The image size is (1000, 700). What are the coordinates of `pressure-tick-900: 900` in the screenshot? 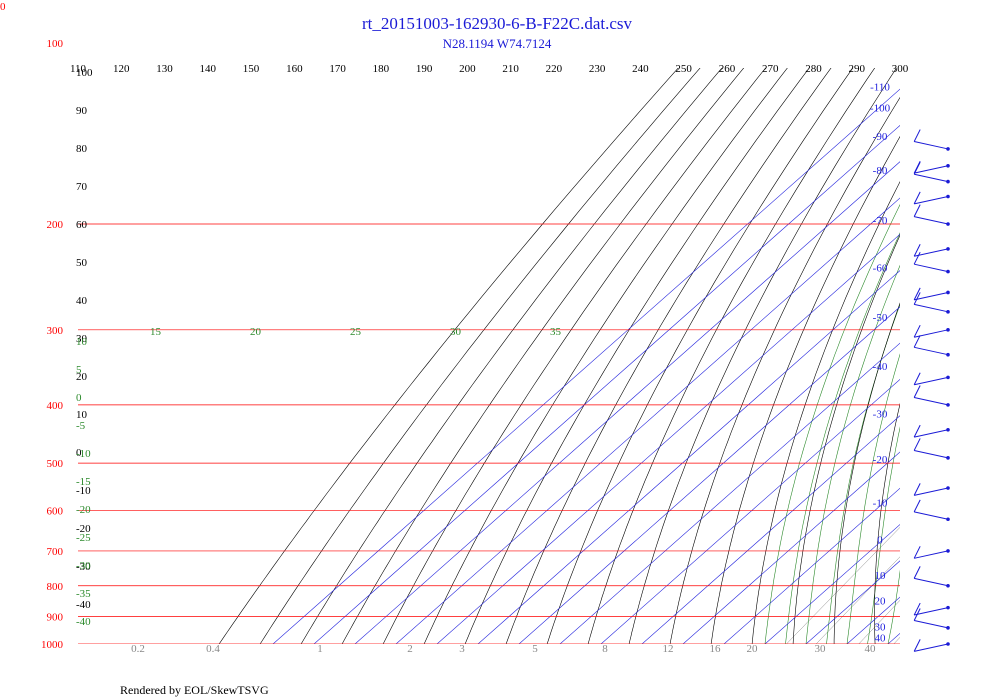 It's located at (55, 618).